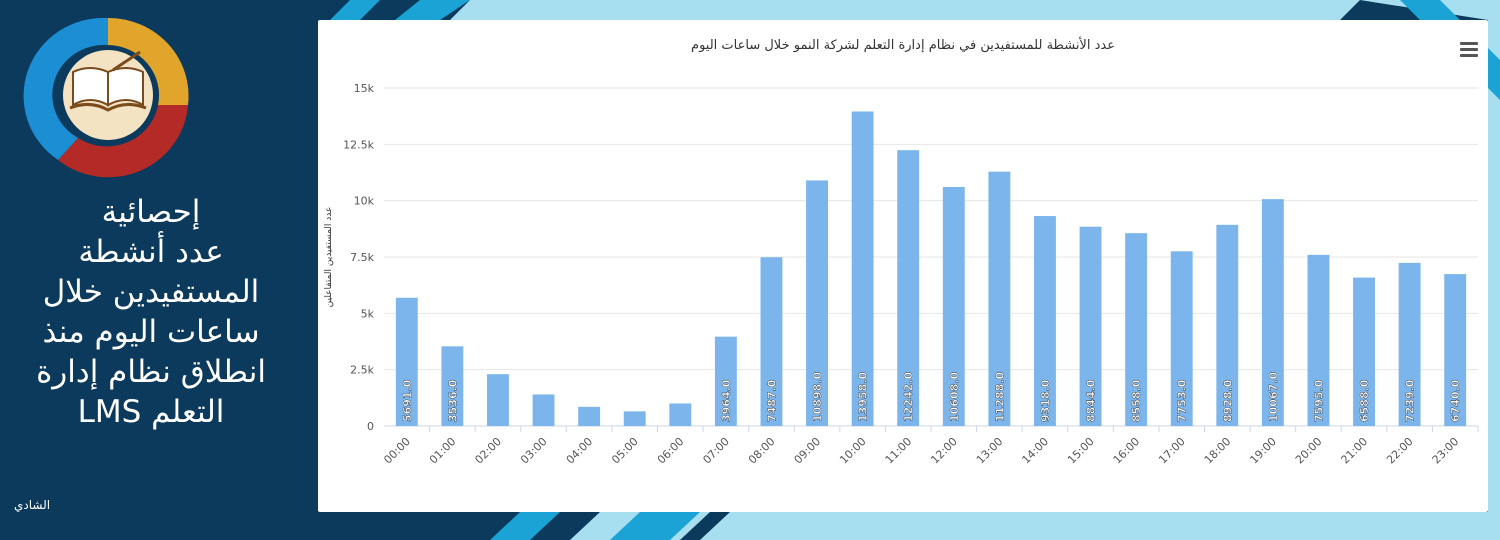  I want to click on x-tick-label: 09:00, so click(808, 451).